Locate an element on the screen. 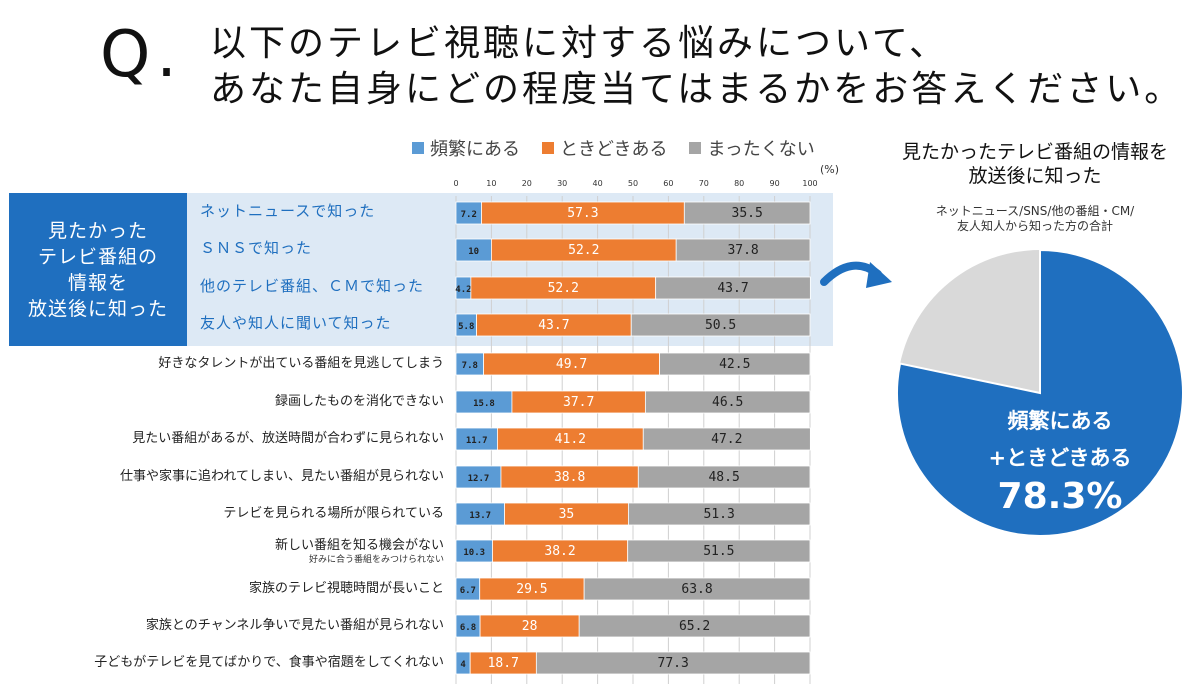 Image resolution: width=1200 pixels, height=700 pixels. bar-data-label: 77.3 is located at coordinates (673, 663).